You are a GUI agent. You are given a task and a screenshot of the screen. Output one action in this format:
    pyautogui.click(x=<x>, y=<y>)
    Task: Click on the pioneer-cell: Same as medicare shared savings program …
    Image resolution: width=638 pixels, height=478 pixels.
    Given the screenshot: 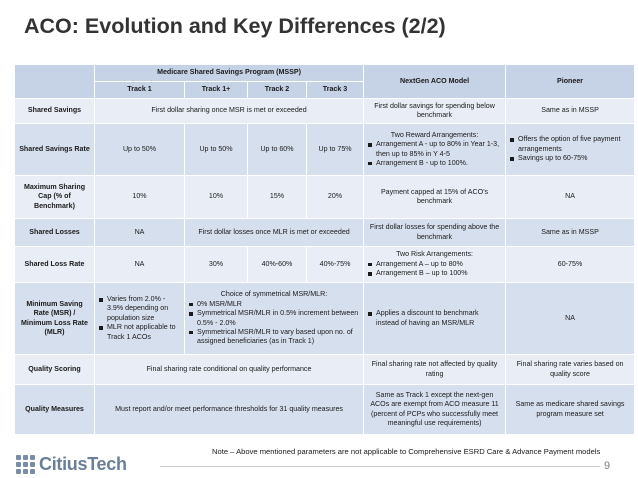 What is the action you would take?
    pyautogui.click(x=570, y=409)
    